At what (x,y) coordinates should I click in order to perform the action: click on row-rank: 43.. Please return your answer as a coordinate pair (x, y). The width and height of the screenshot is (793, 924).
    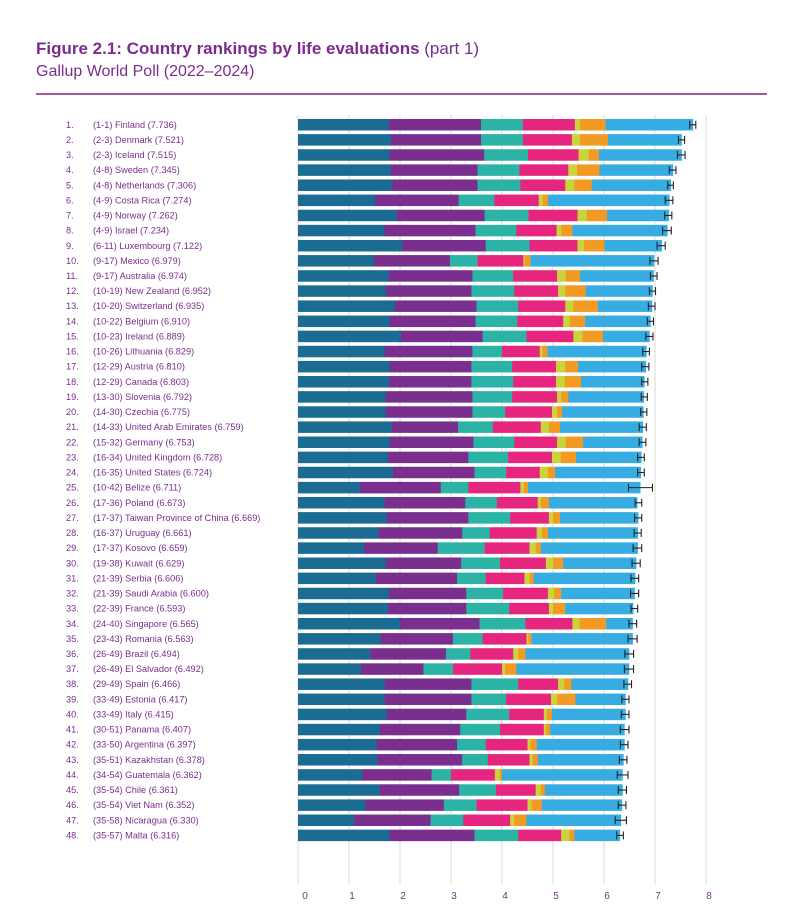
    Looking at the image, I should click on (72, 760).